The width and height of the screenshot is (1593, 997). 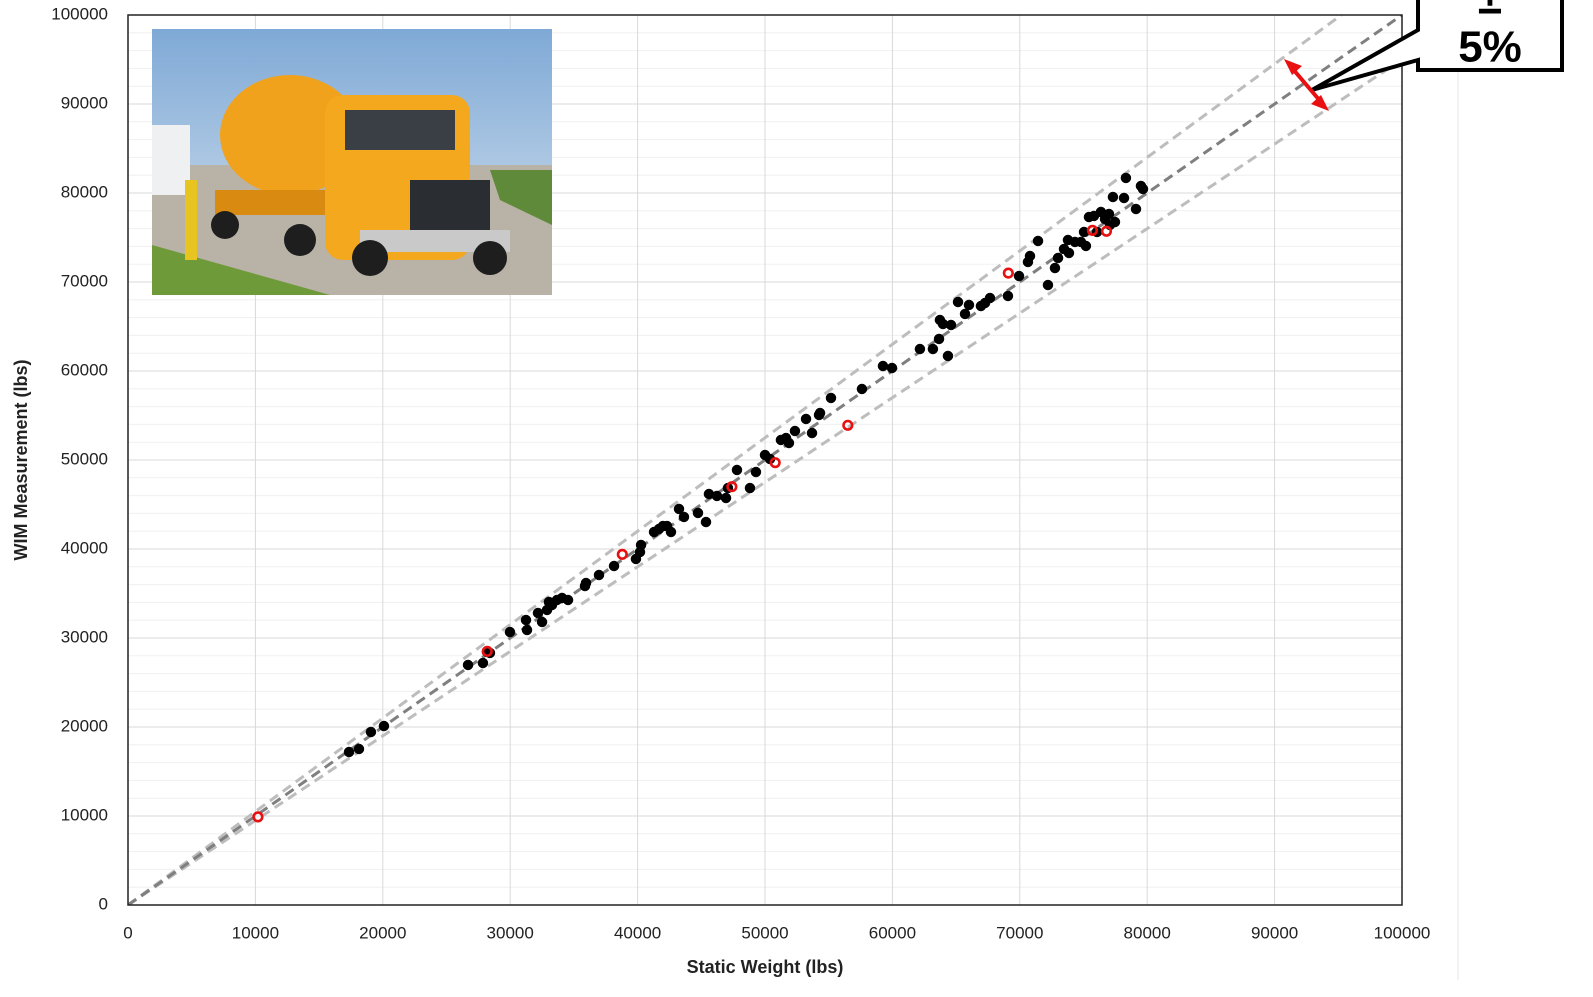 What do you see at coordinates (84, 725) in the screenshot?
I see `y-tick-label: 20000` at bounding box center [84, 725].